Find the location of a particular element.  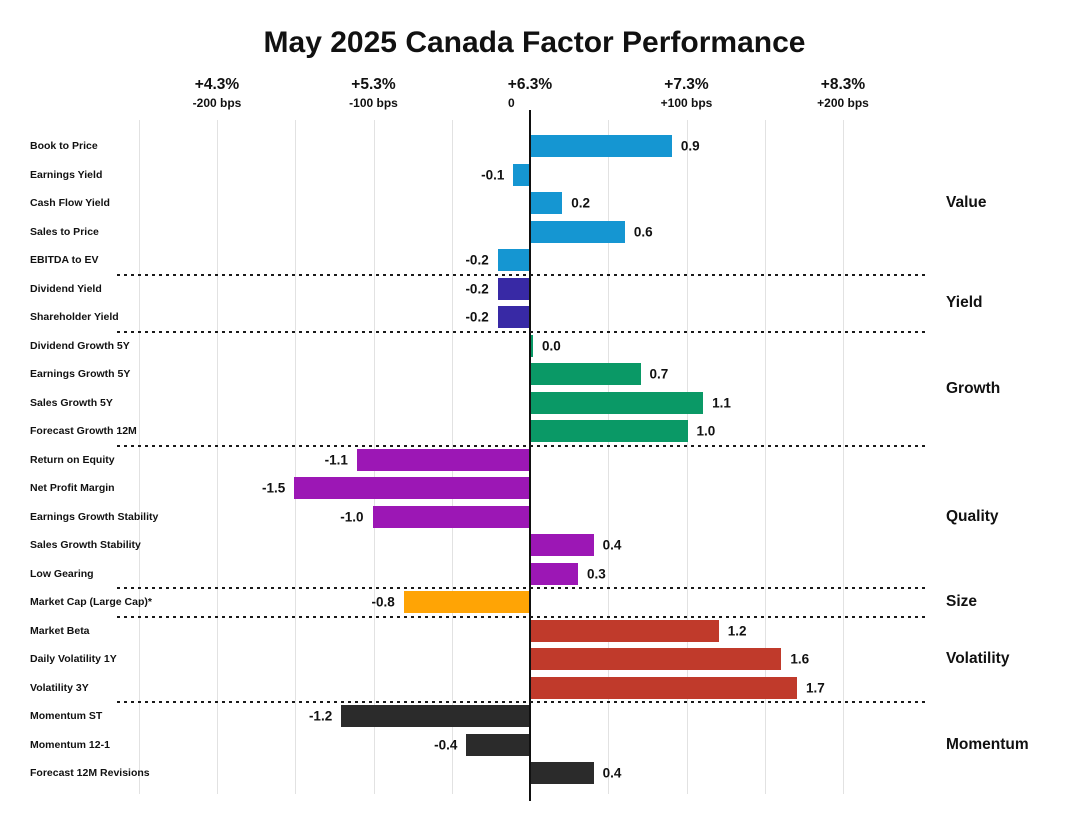

factor-value-label: 1.7 is located at coordinates (815, 688).